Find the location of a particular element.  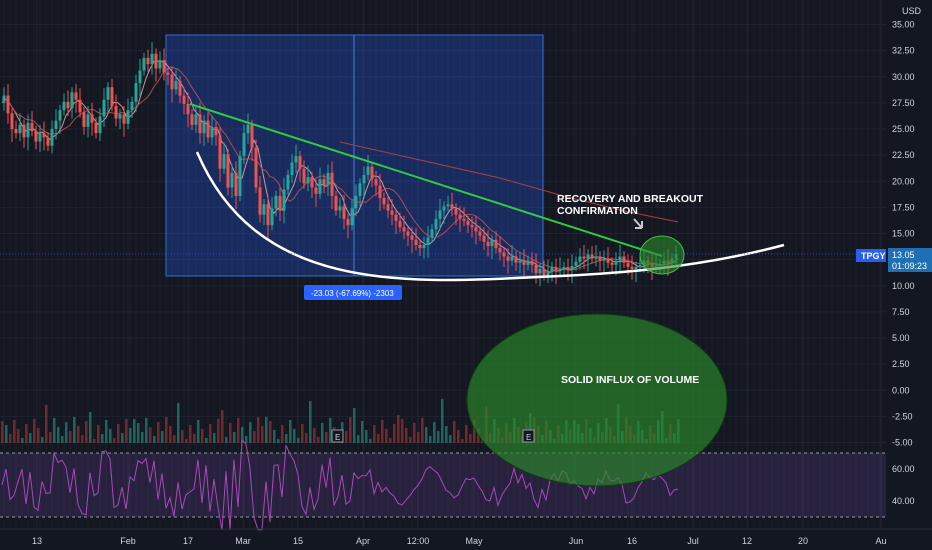

price-tick-label: 7.50 is located at coordinates (901, 312).